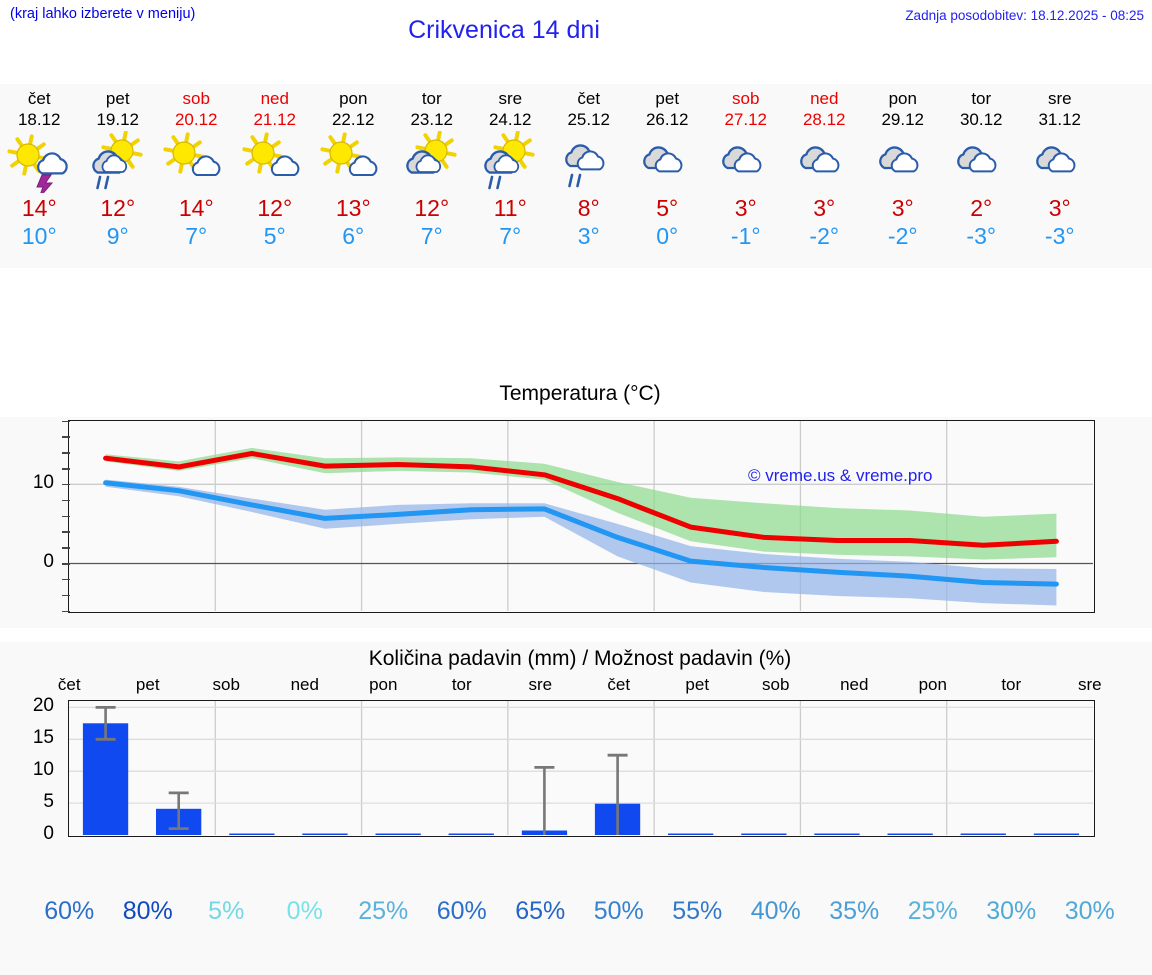 The width and height of the screenshot is (1152, 975). What do you see at coordinates (775, 911) in the screenshot?
I see `precipitation-probability-label: 40%` at bounding box center [775, 911].